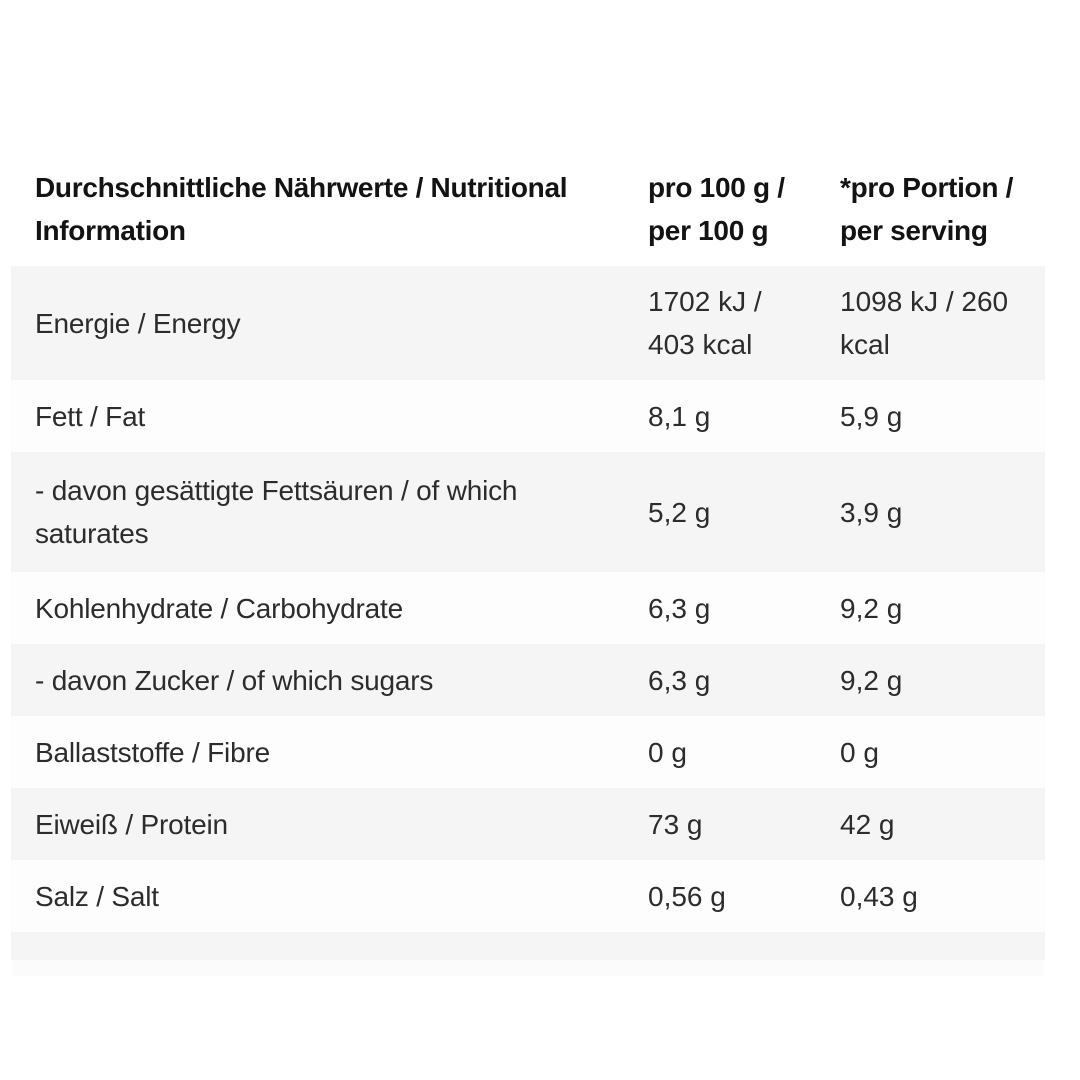  I want to click on value-per-100g: 73 g, so click(675, 824).